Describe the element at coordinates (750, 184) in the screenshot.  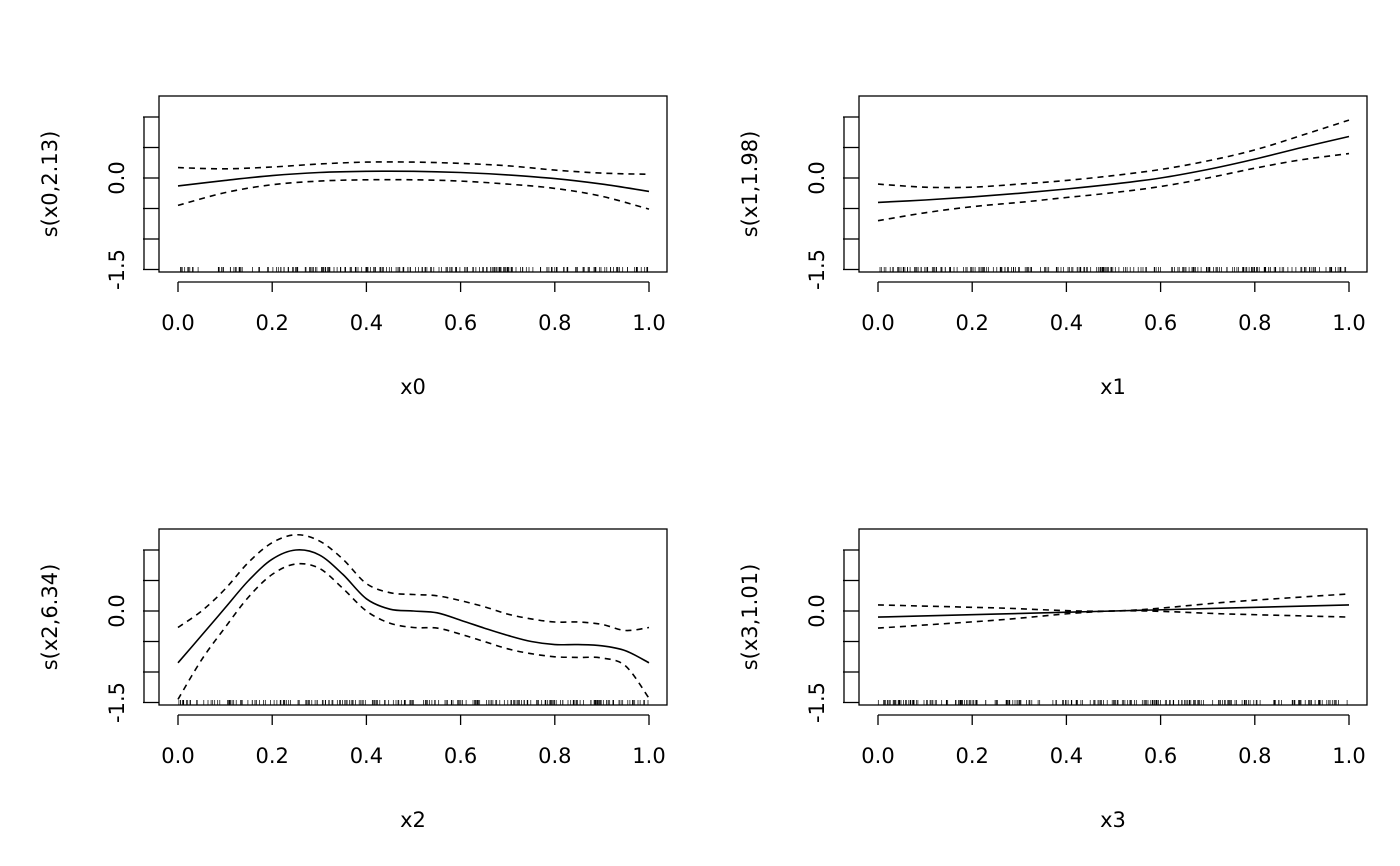
I see `y-axis-label: s(x1,1.98)` at that location.